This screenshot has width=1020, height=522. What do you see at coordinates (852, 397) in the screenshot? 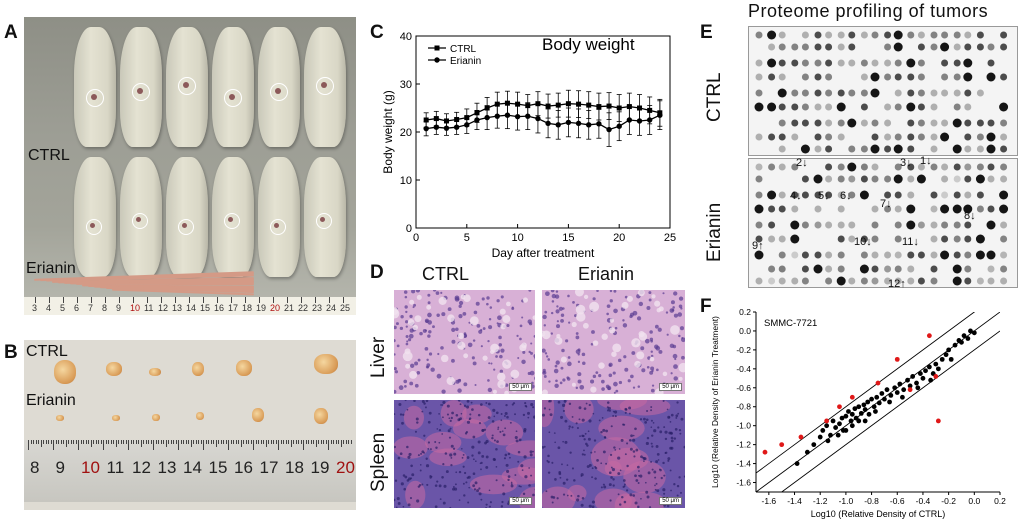
I see `outlier-point` at bounding box center [852, 397].